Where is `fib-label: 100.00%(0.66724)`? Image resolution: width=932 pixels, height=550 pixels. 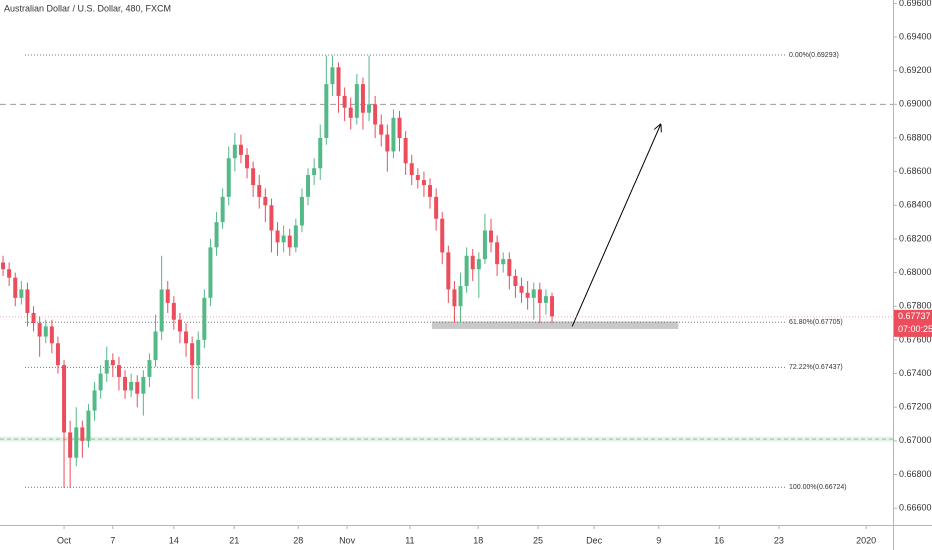 fib-label: 100.00%(0.66724) is located at coordinates (818, 487).